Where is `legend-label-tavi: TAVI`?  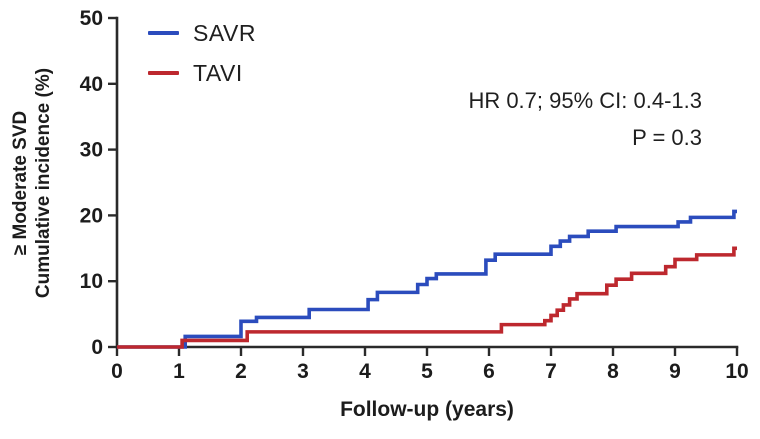 legend-label-tavi: TAVI is located at coordinates (218, 72).